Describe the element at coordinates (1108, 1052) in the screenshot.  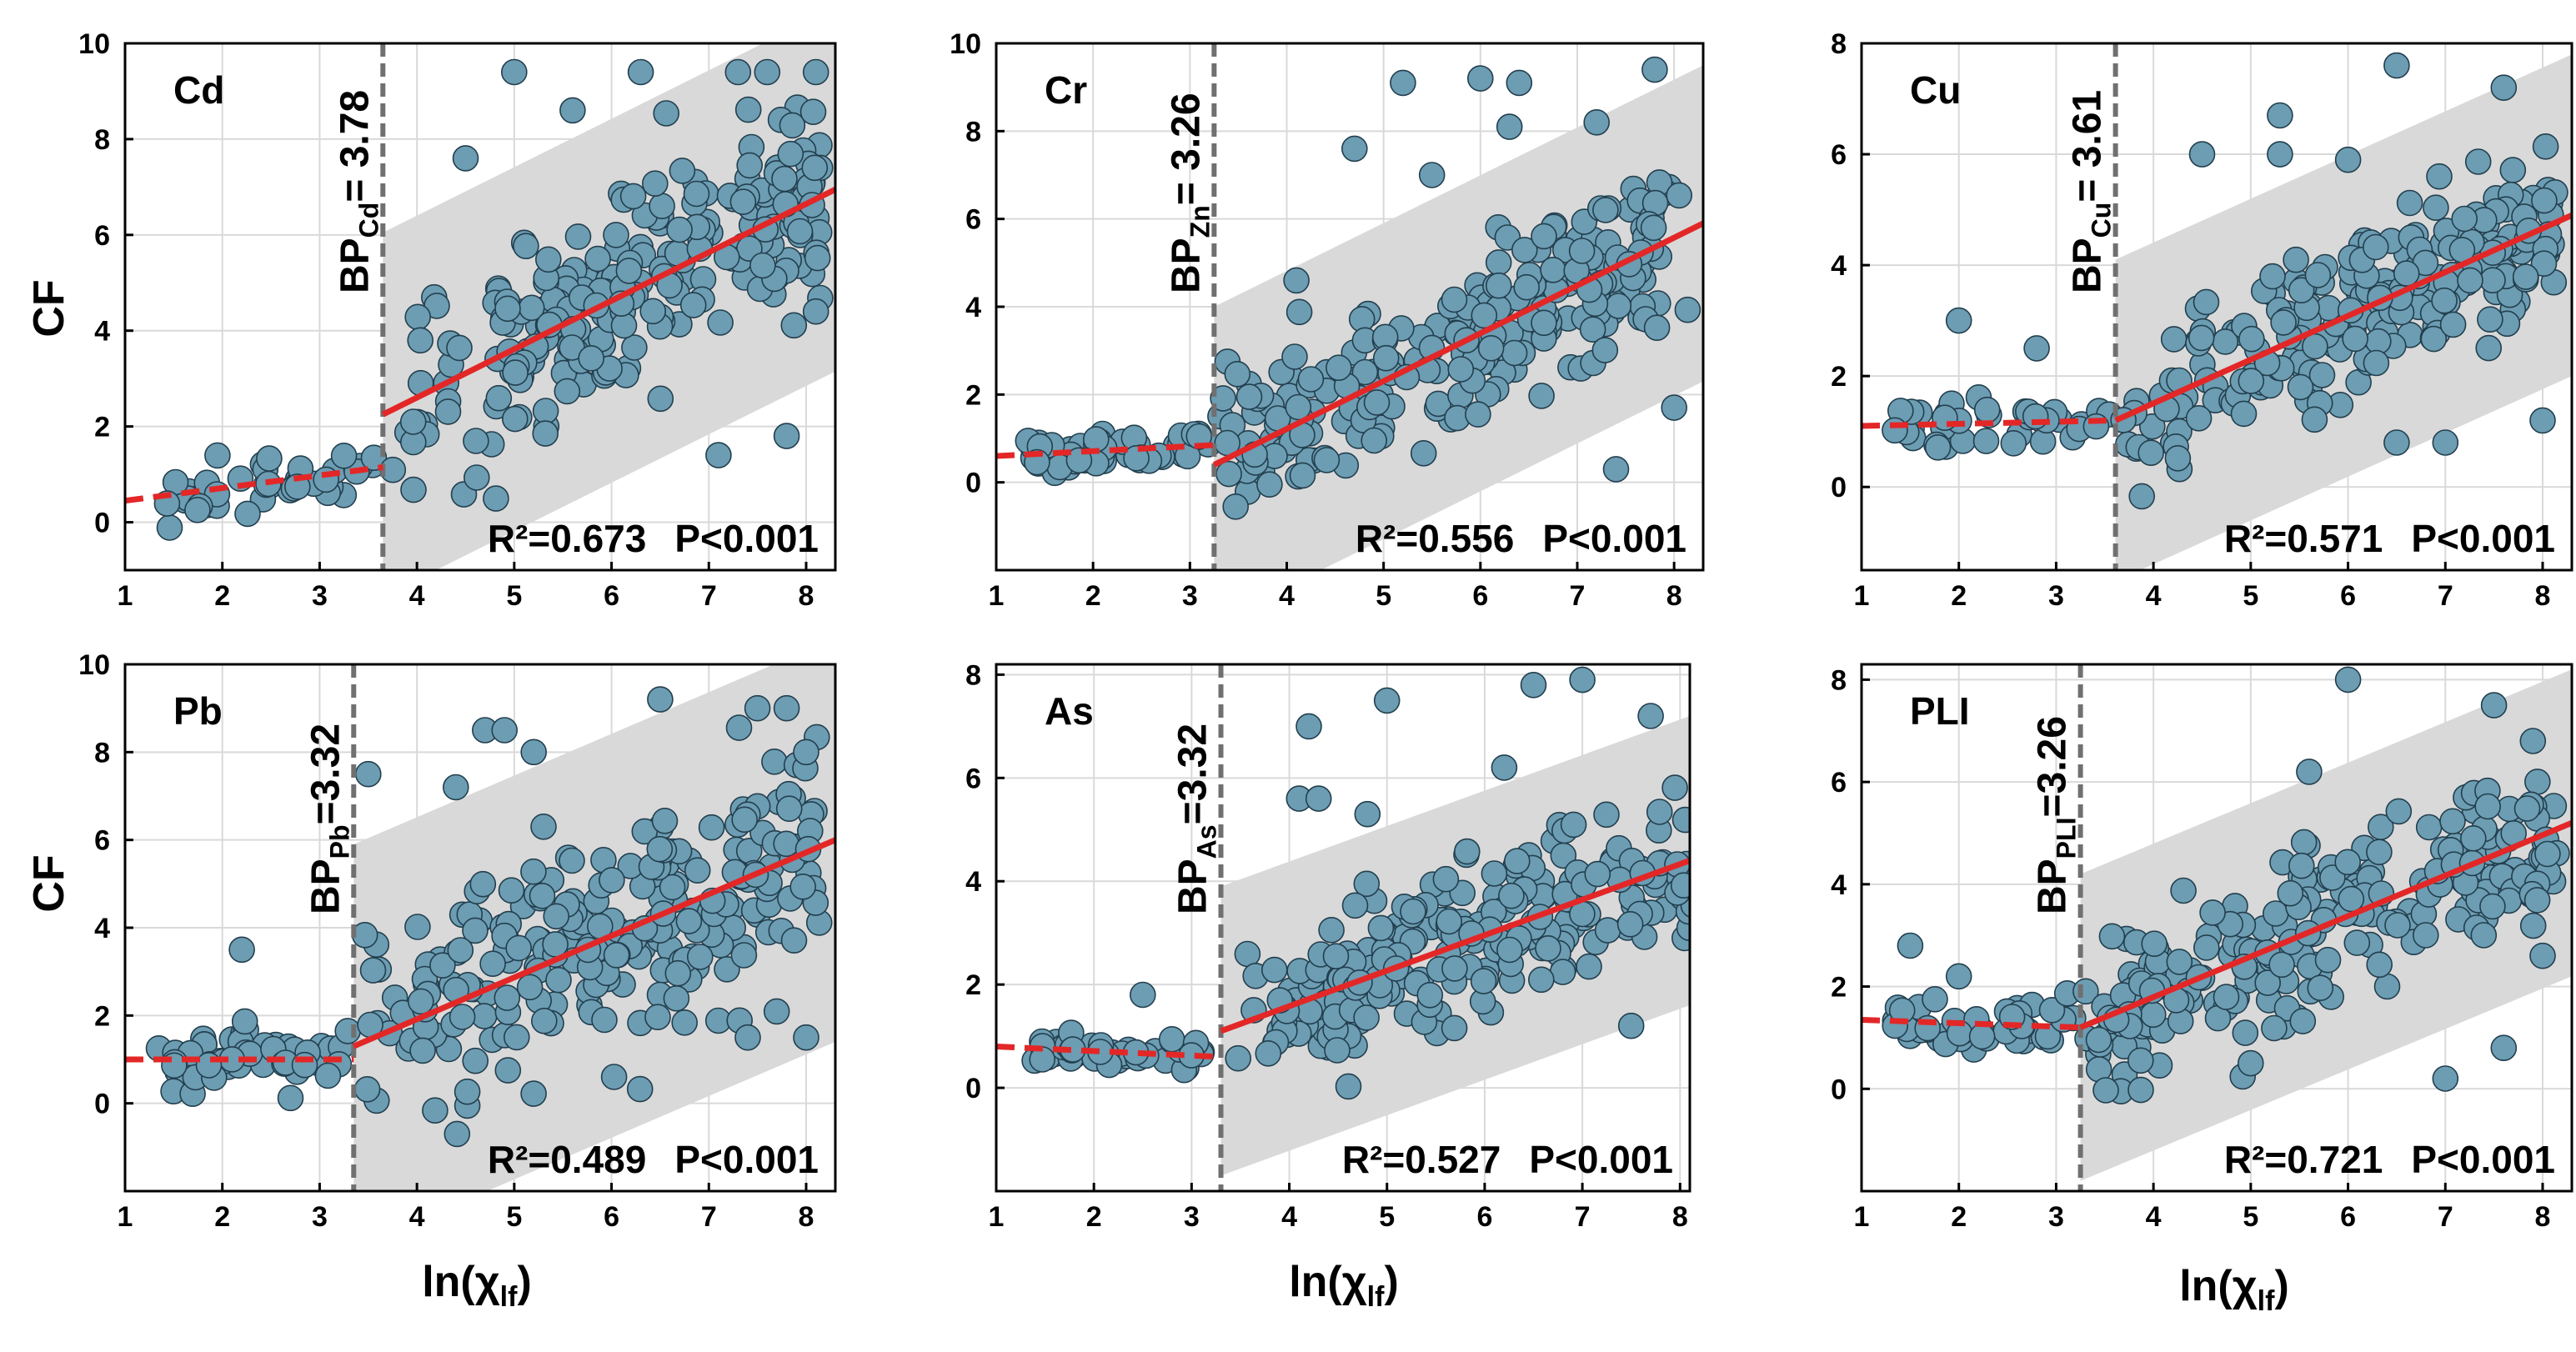
I see `left-fit-line` at that location.